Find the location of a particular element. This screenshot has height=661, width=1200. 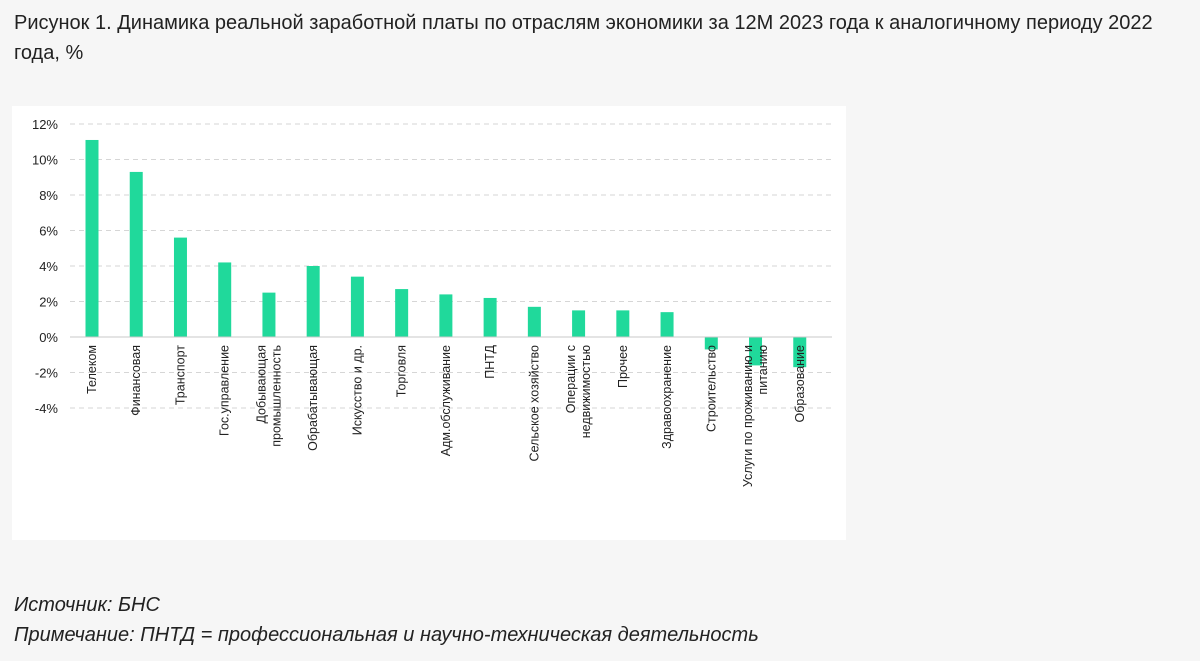

y-tick-label: 0% is located at coordinates (48, 337).